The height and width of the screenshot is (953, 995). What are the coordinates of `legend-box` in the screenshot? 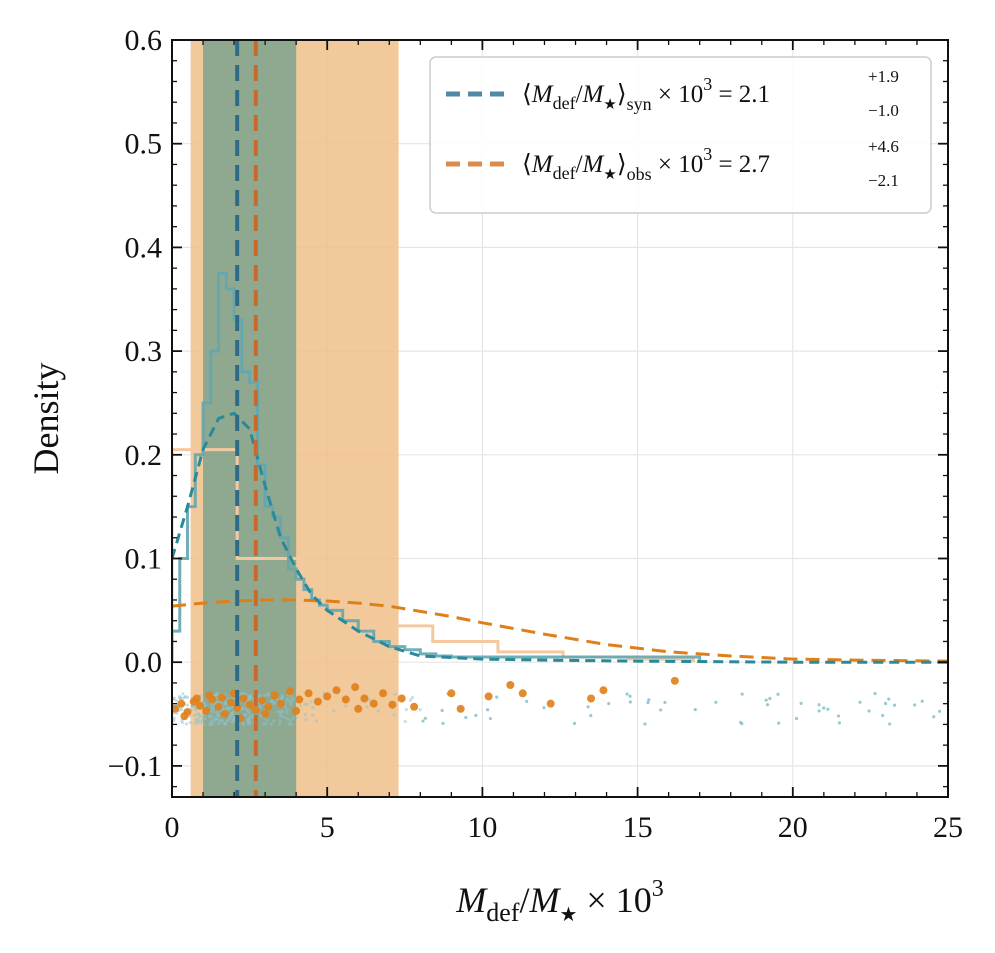 It's located at (680, 135).